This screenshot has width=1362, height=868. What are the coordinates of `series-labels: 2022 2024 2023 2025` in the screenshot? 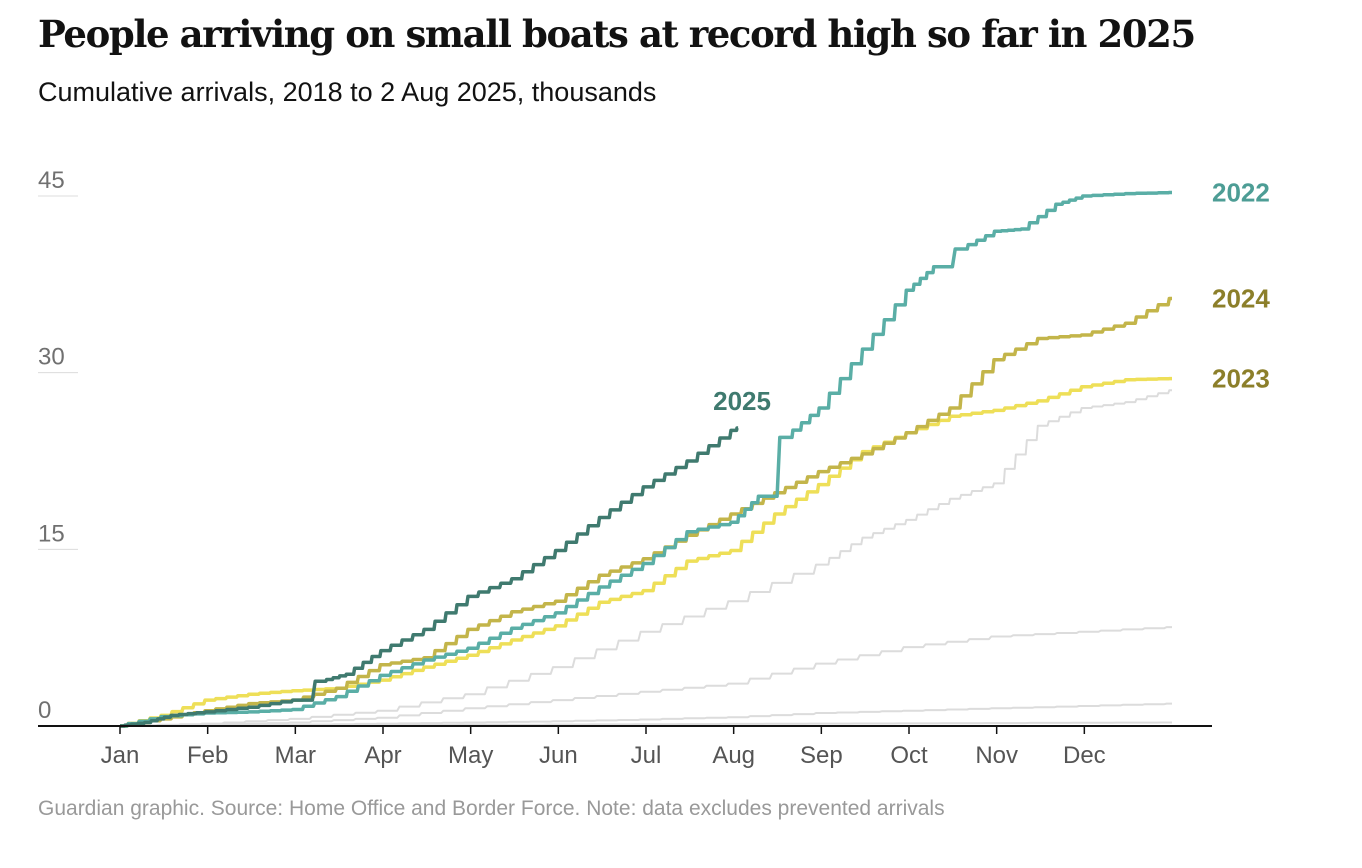 It's located at (991, 296).